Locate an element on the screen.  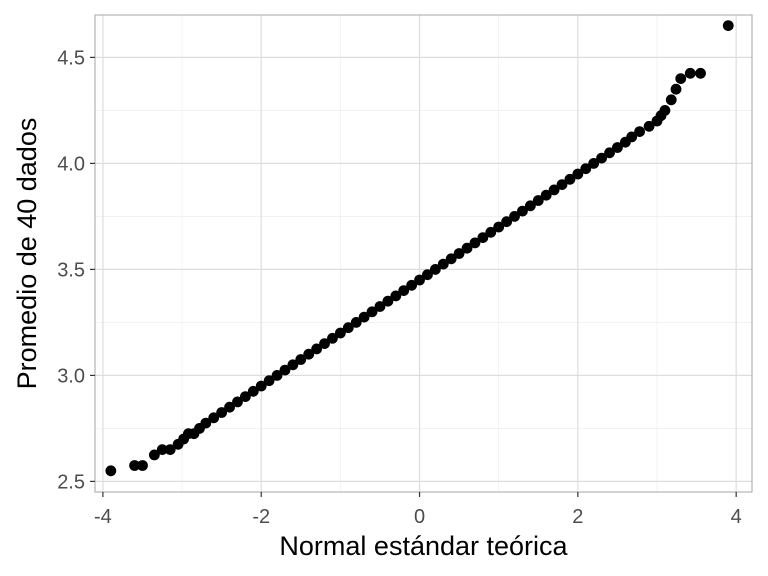
y-tick-label: 3.5 is located at coordinates (71, 270).